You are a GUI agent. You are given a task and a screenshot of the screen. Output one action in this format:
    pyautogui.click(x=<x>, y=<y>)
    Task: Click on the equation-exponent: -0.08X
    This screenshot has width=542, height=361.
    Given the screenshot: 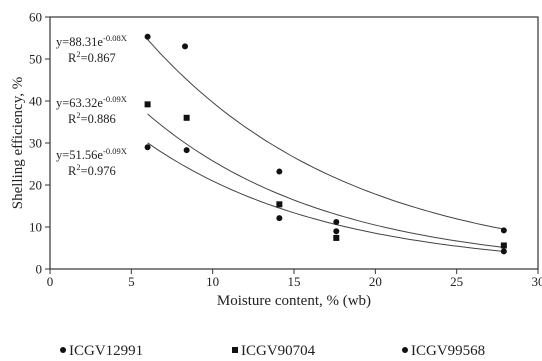 What is the action you would take?
    pyautogui.click(x=115, y=38)
    